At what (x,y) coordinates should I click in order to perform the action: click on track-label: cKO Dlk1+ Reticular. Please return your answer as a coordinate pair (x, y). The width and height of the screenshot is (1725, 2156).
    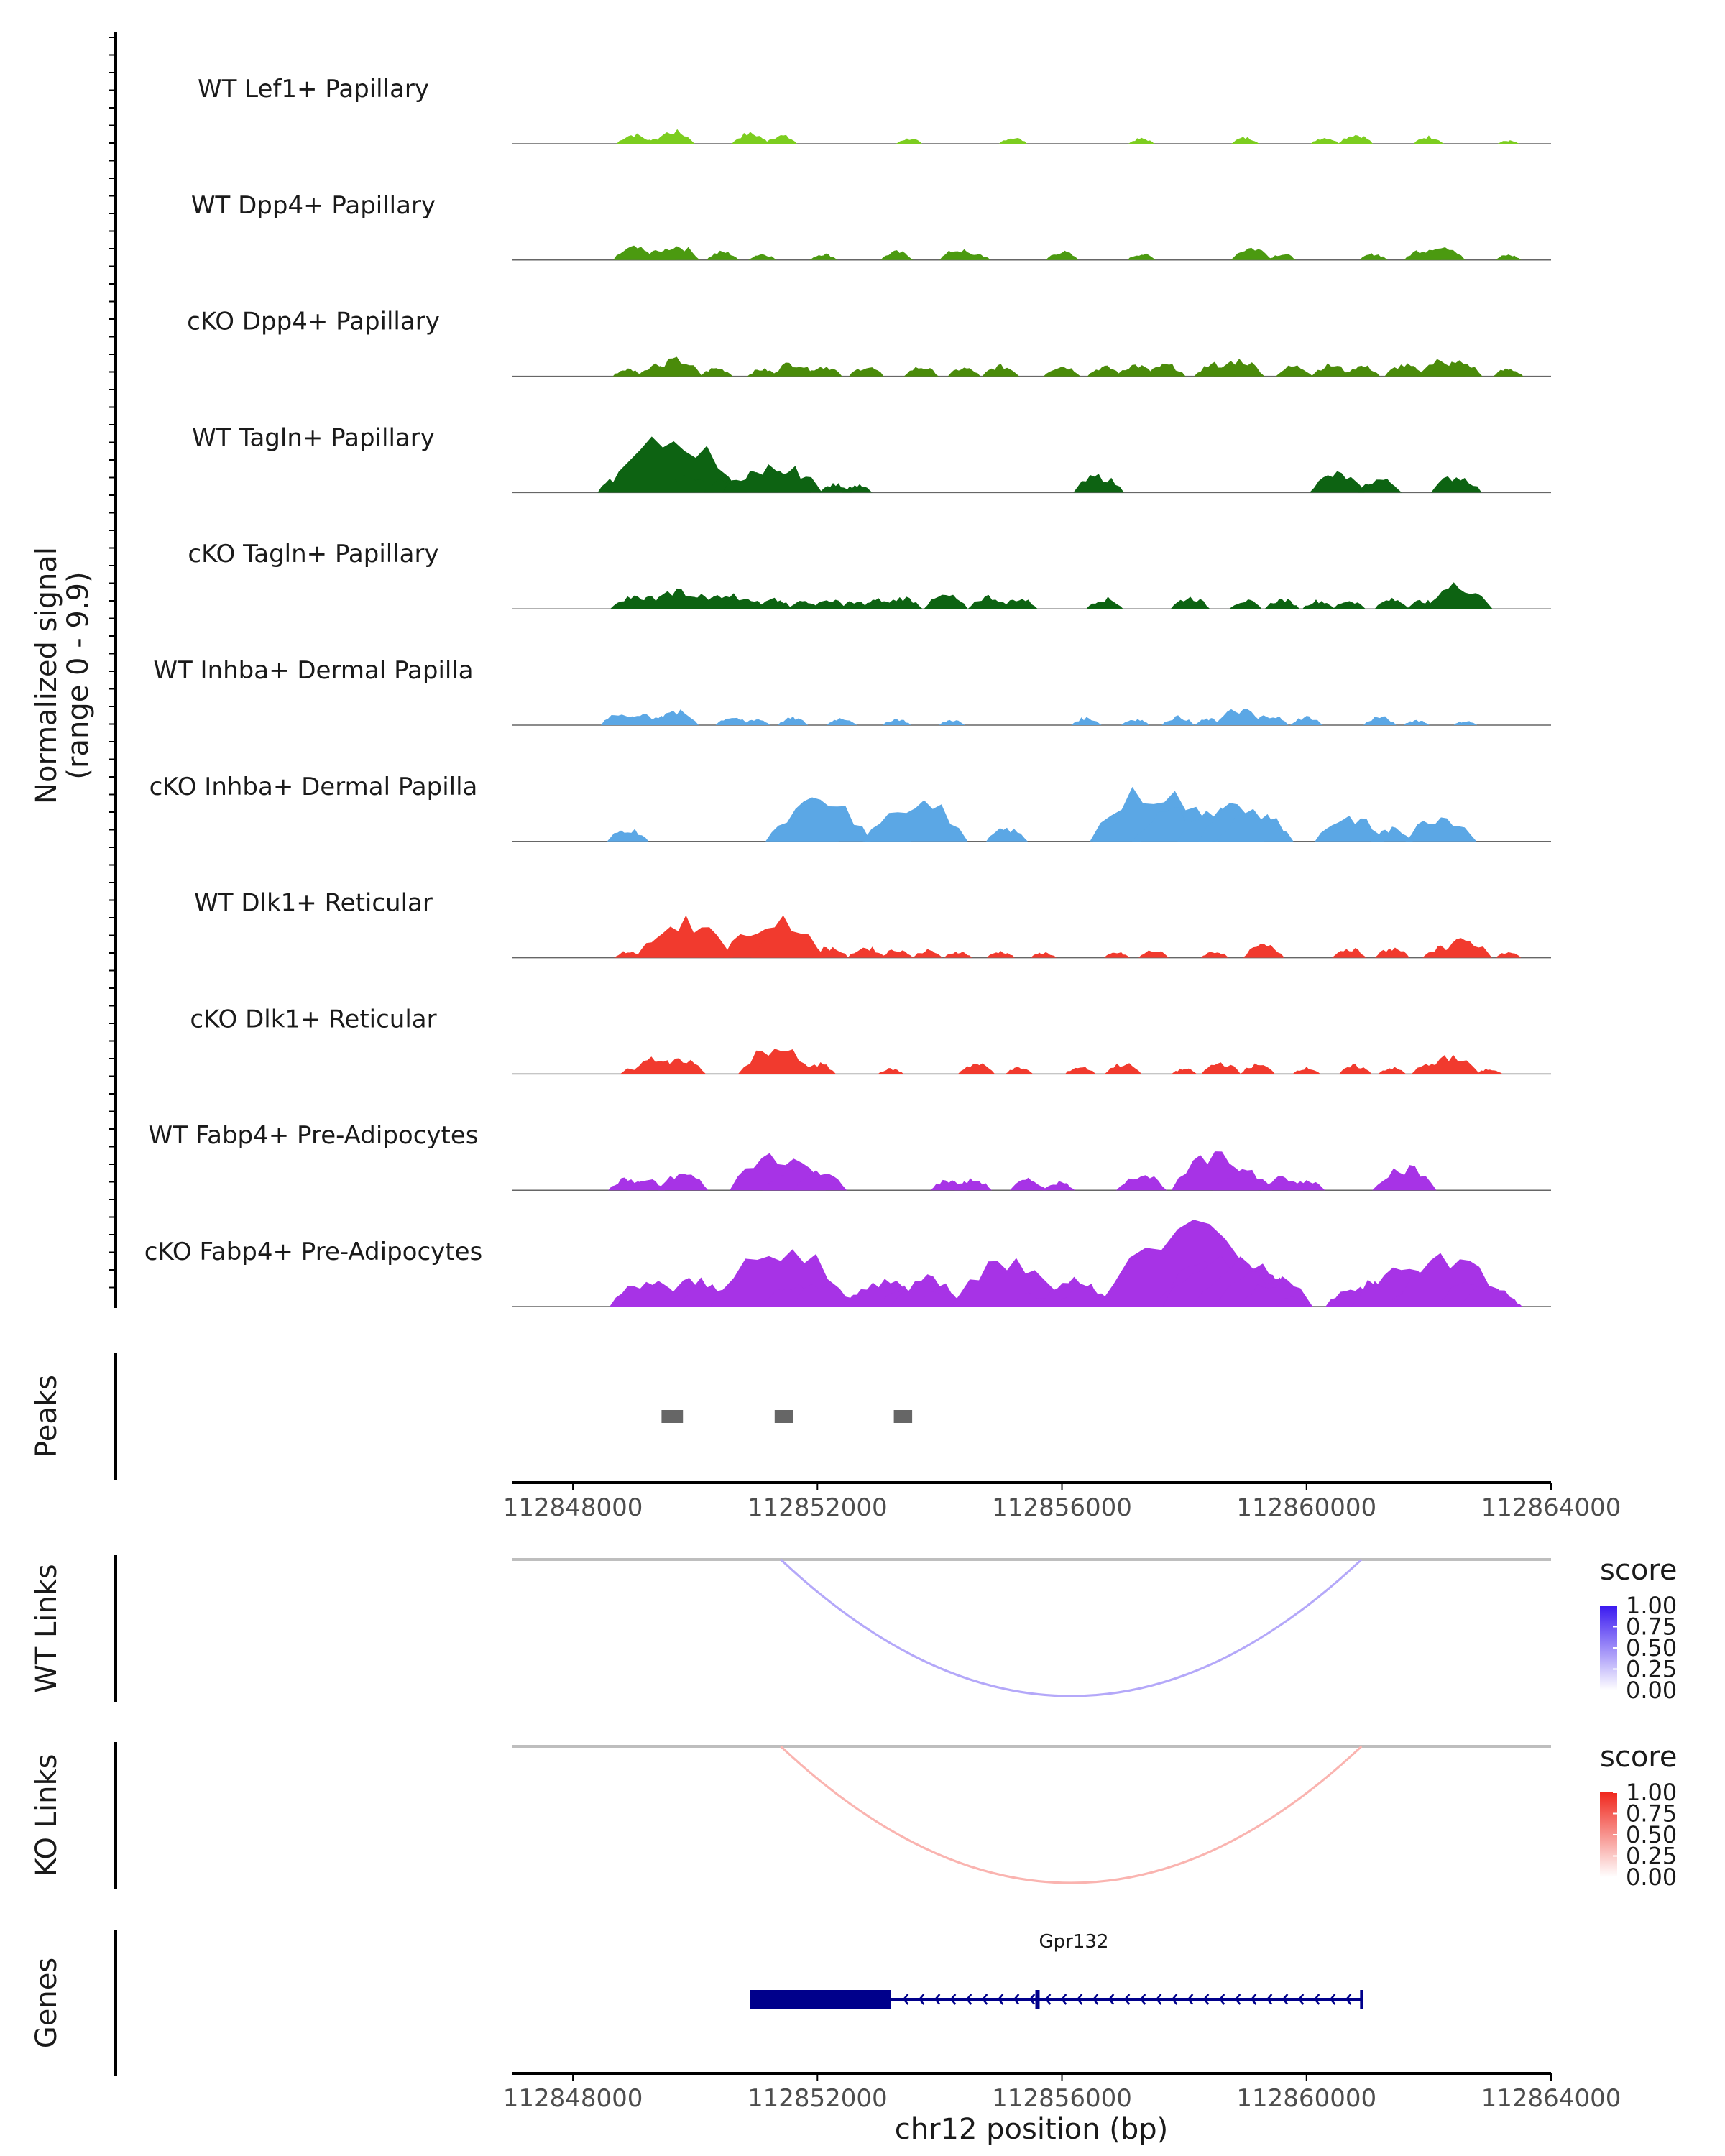
    Looking at the image, I should click on (313, 1019).